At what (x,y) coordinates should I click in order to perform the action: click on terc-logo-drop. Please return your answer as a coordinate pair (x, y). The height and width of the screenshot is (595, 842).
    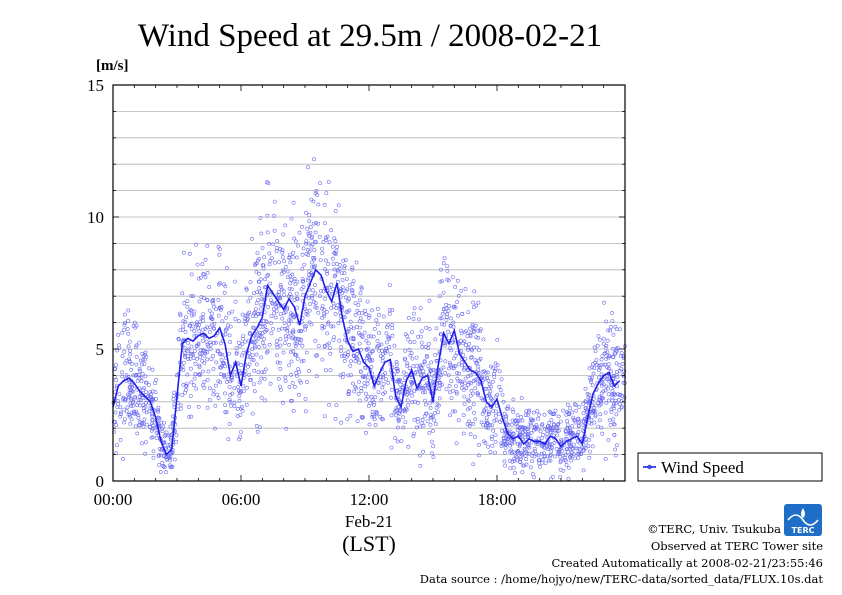
    Looking at the image, I should click on (803, 513).